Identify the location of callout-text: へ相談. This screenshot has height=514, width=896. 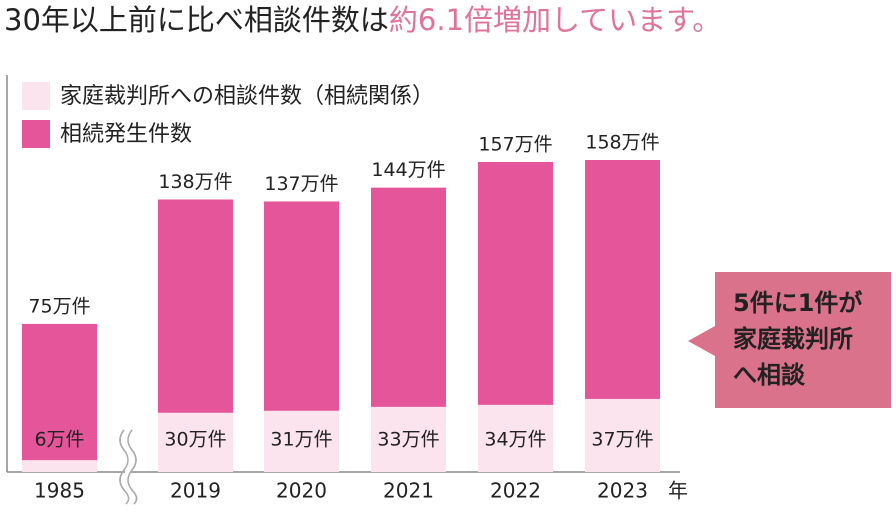
(769, 375).